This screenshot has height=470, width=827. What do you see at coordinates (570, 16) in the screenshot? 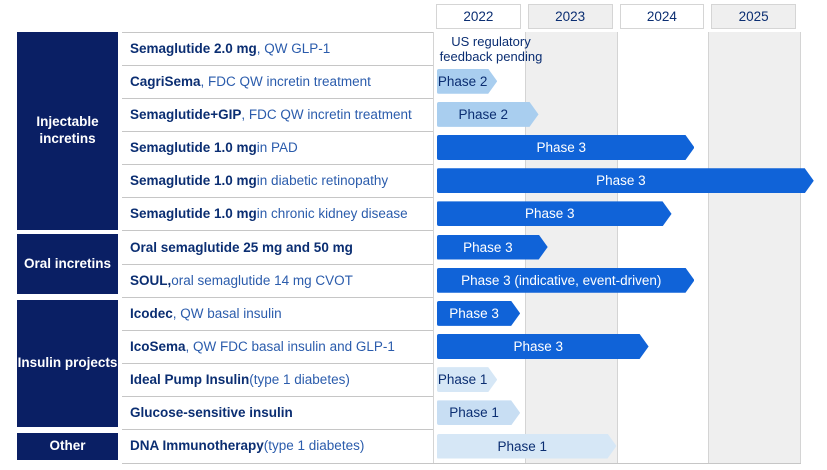
I see `year-header: 2023` at bounding box center [570, 16].